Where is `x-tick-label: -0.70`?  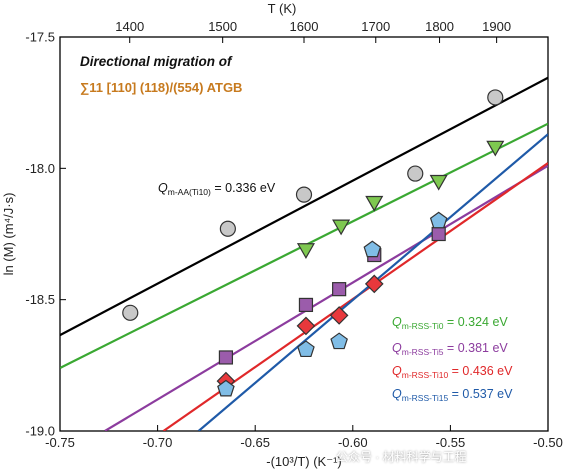
x-tick-label: -0.70 is located at coordinates (158, 442).